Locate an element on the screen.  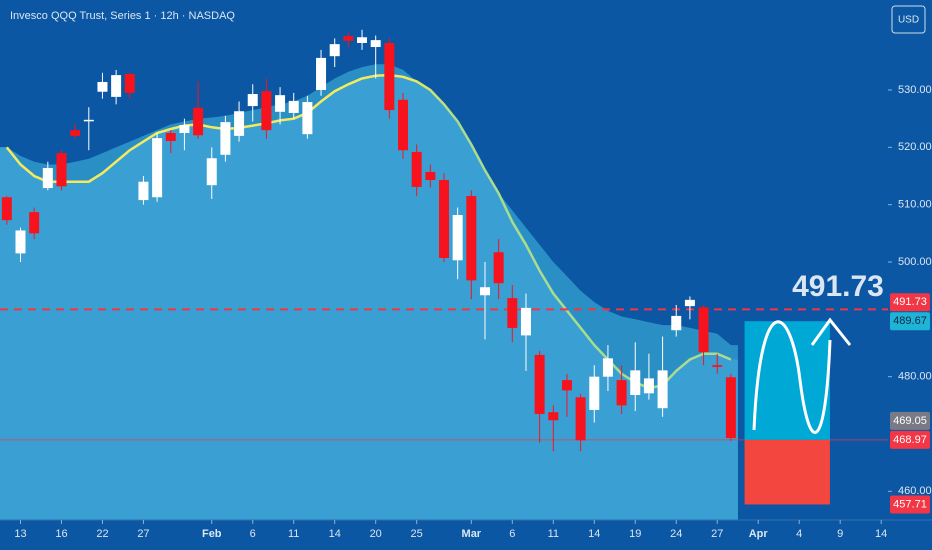
y-tick-label: 530.00 is located at coordinates (915, 90).